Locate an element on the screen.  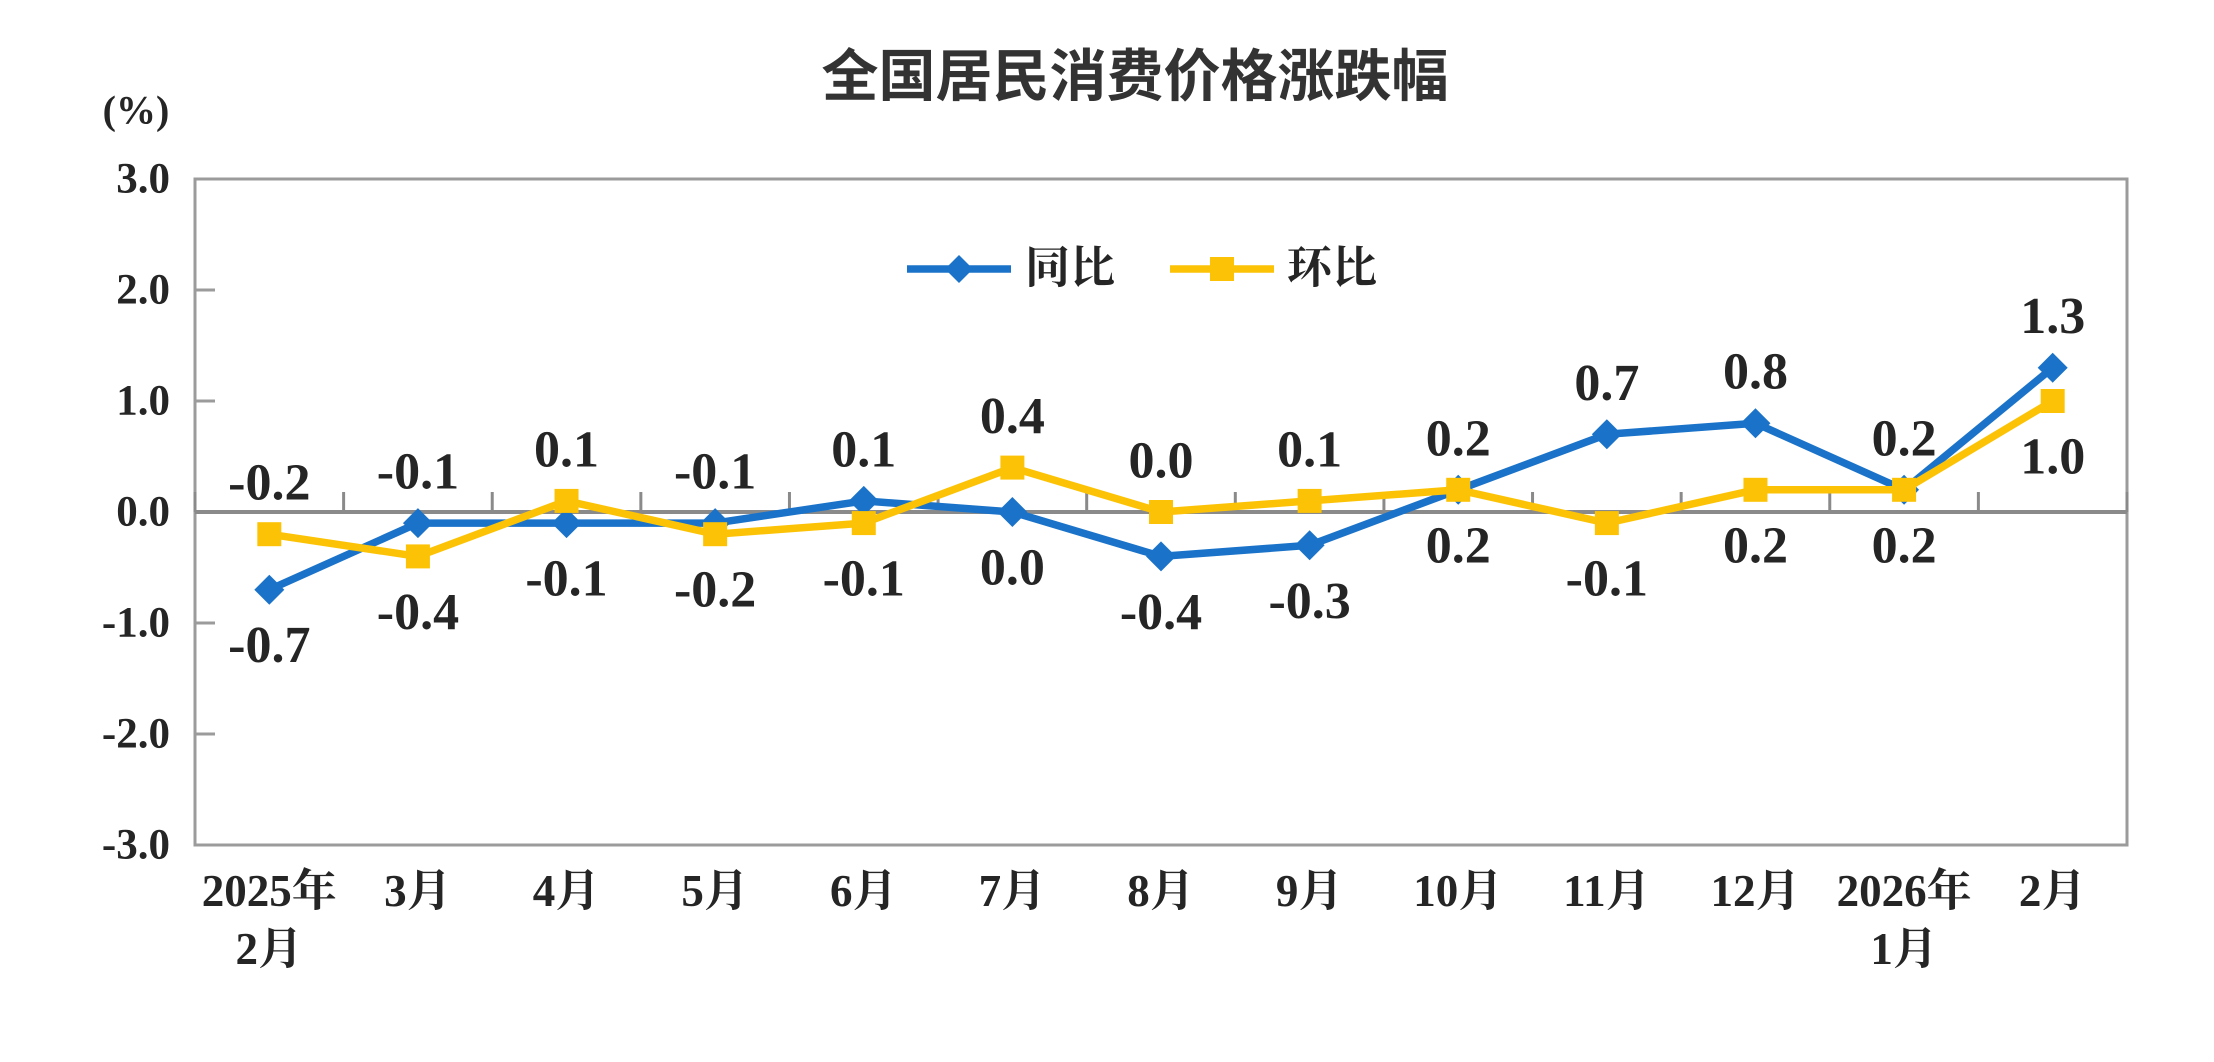
legend-label-mom: 环比 is located at coordinates (1332, 268).